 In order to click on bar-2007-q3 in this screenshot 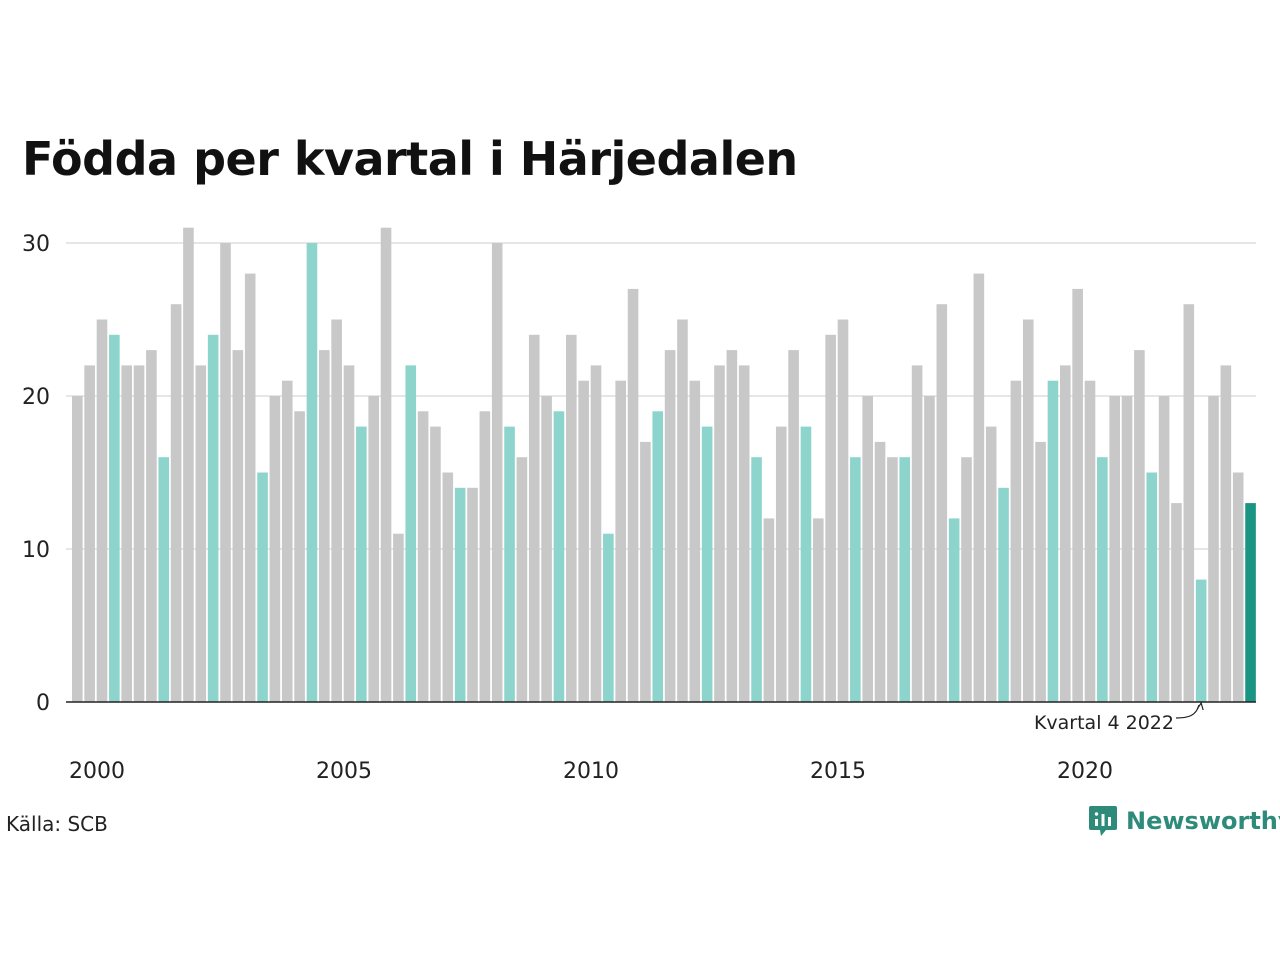, I will do `click(448, 587)`.